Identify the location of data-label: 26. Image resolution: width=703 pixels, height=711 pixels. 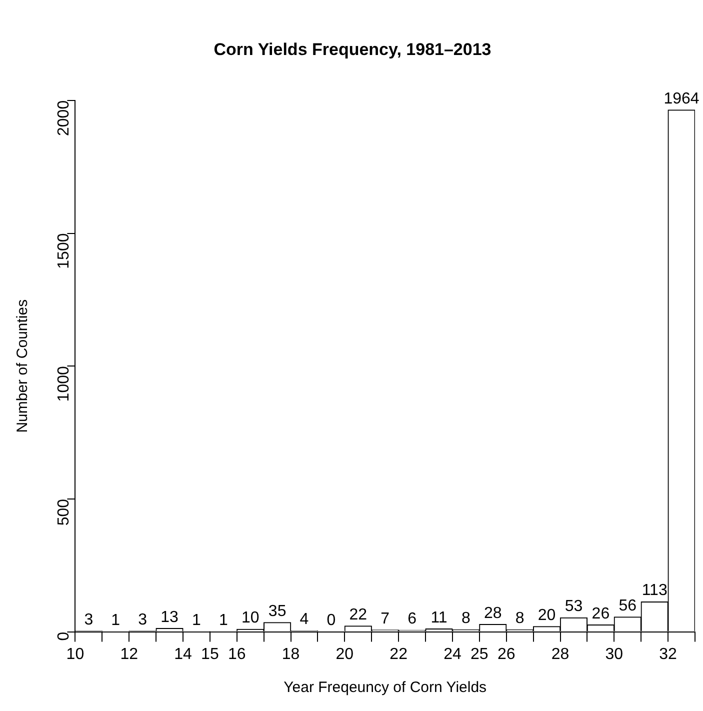
(601, 613).